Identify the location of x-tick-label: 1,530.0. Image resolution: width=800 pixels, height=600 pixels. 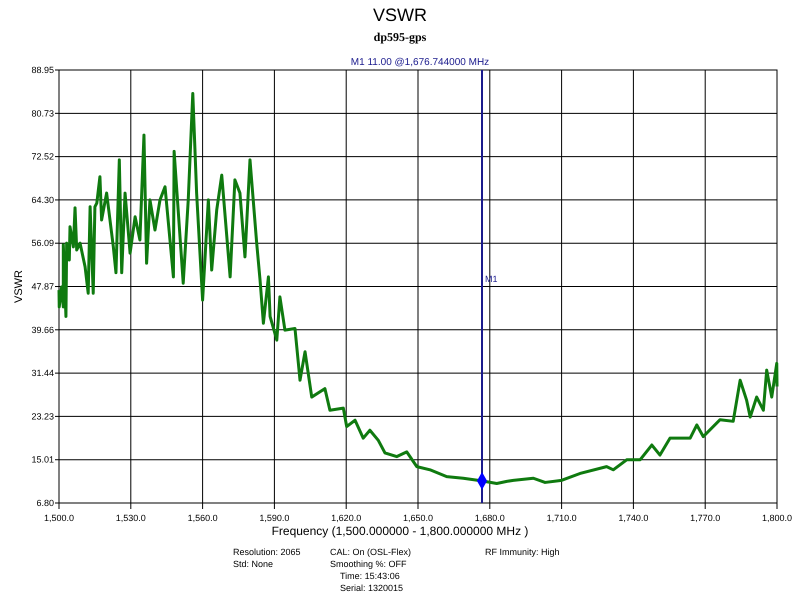
(131, 518).